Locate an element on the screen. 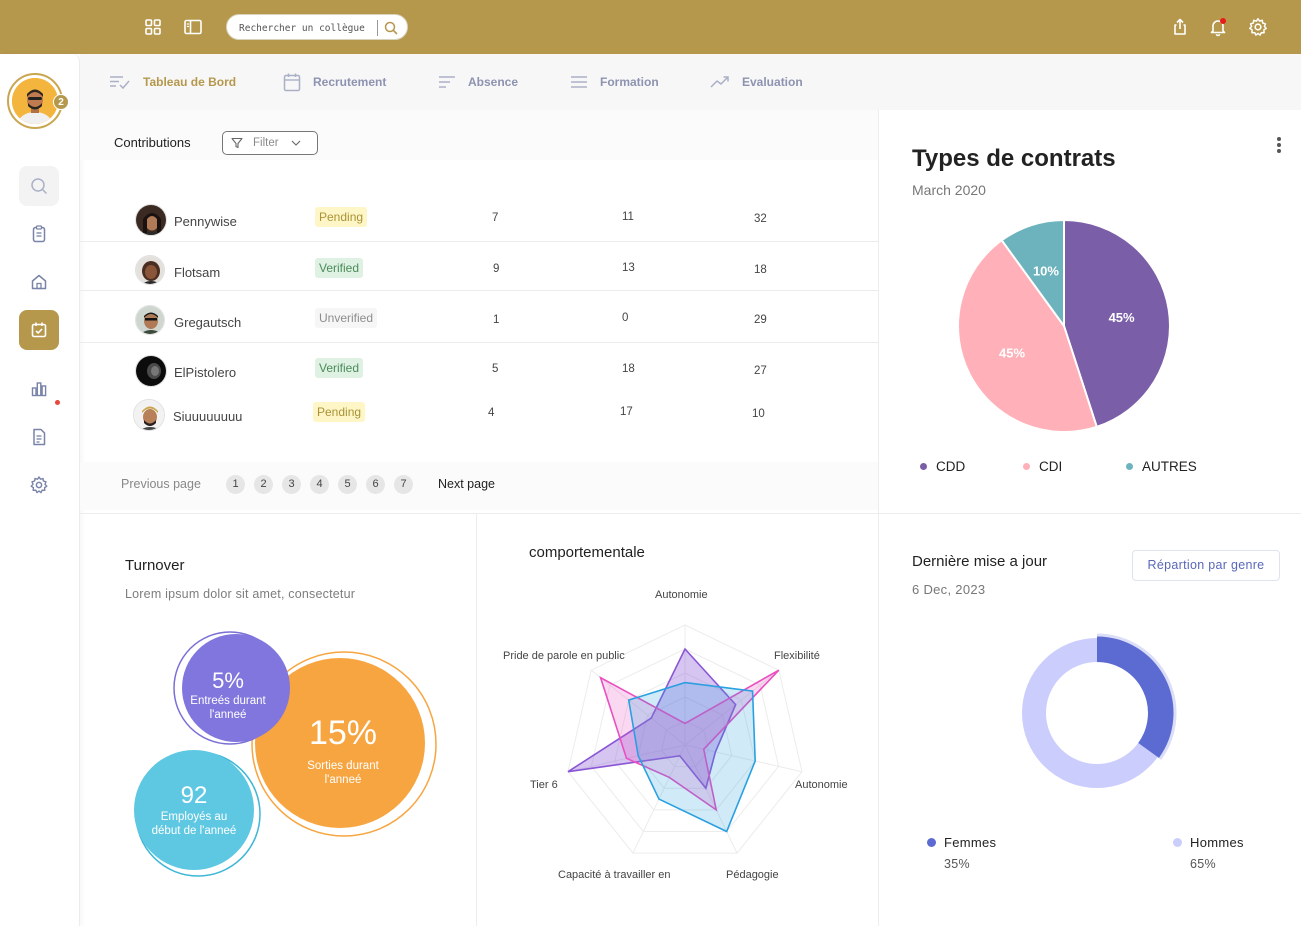 Image resolution: width=1301 pixels, height=926 pixels. radar-grid-ring is located at coordinates (685, 741).